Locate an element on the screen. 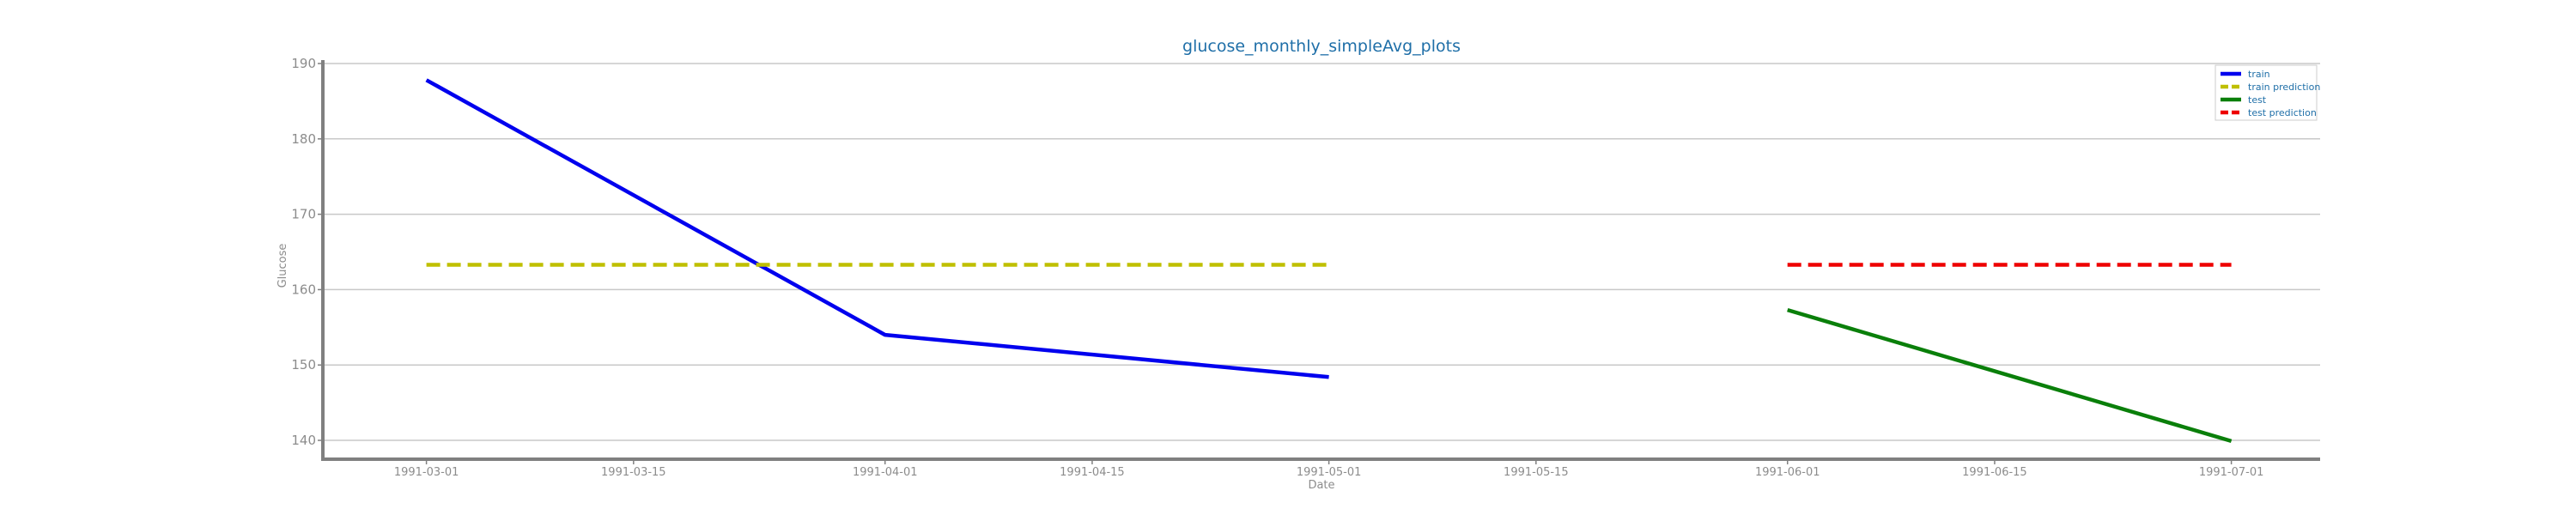  x-tick-label: 1991-06-15 is located at coordinates (1995, 472).